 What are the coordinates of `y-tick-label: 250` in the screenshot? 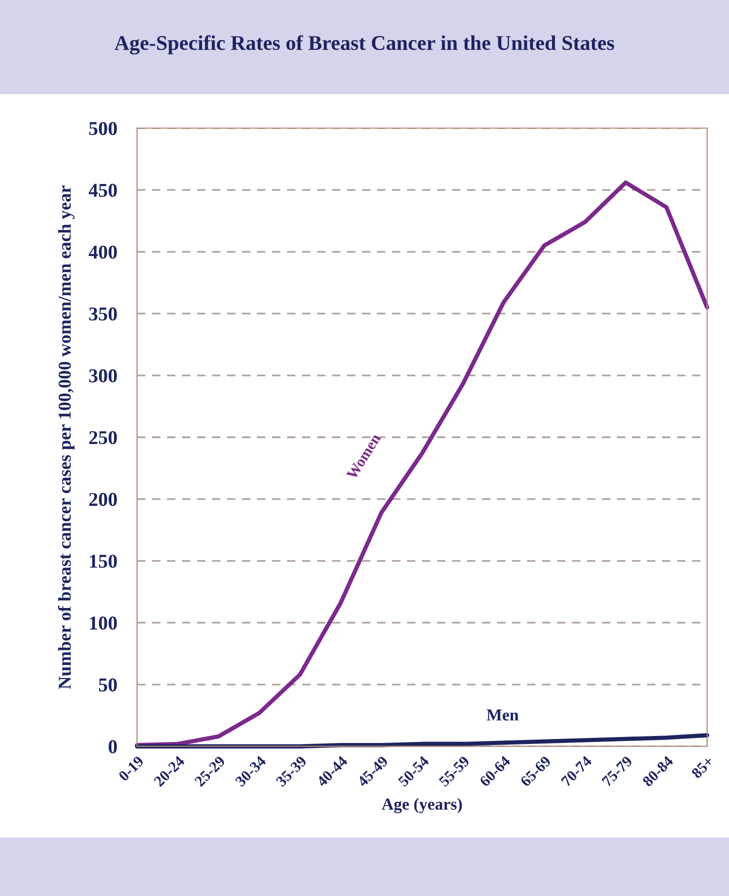 It's located at (103, 437).